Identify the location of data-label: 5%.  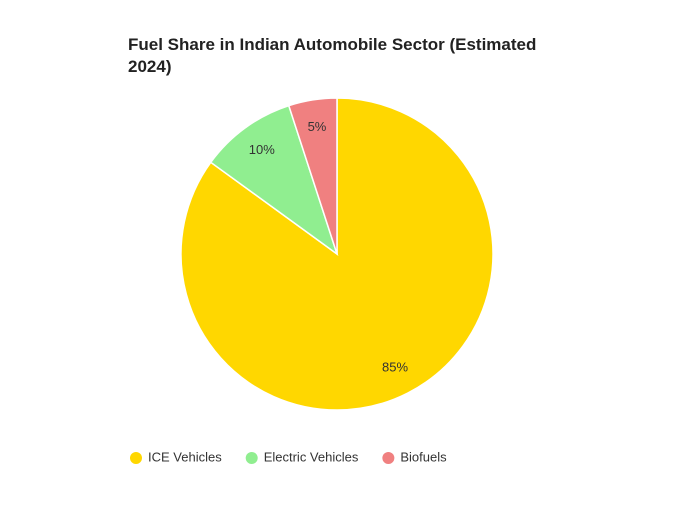
(317, 126).